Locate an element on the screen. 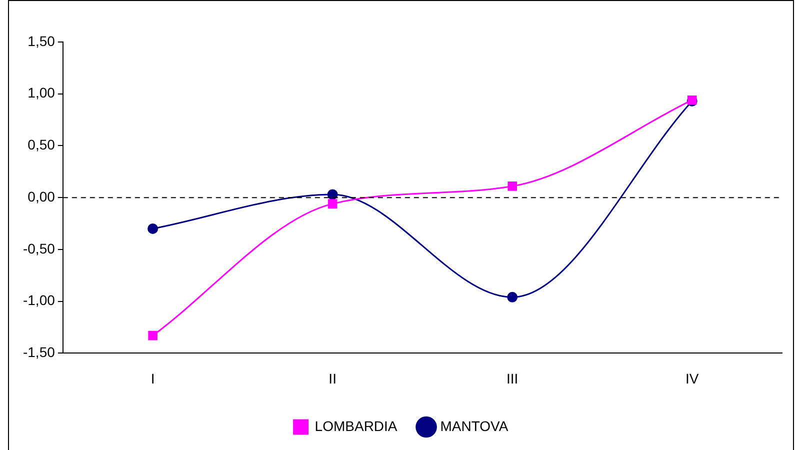 The width and height of the screenshot is (796, 450). y-tick-label: 0,00 is located at coordinates (42, 196).